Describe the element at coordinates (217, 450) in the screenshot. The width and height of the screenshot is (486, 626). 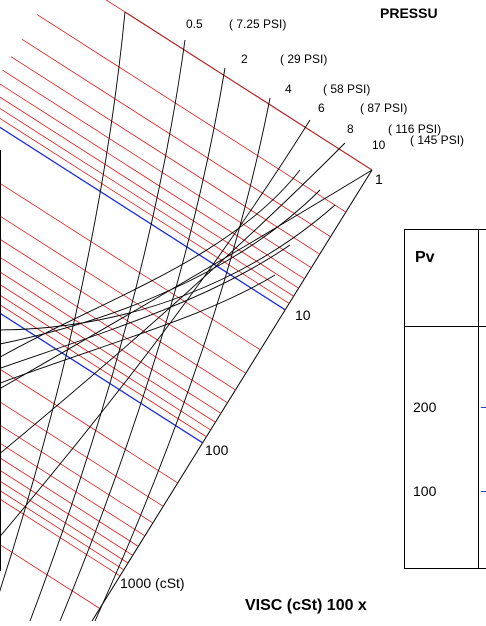
I see `visc-label-100: 100` at that location.